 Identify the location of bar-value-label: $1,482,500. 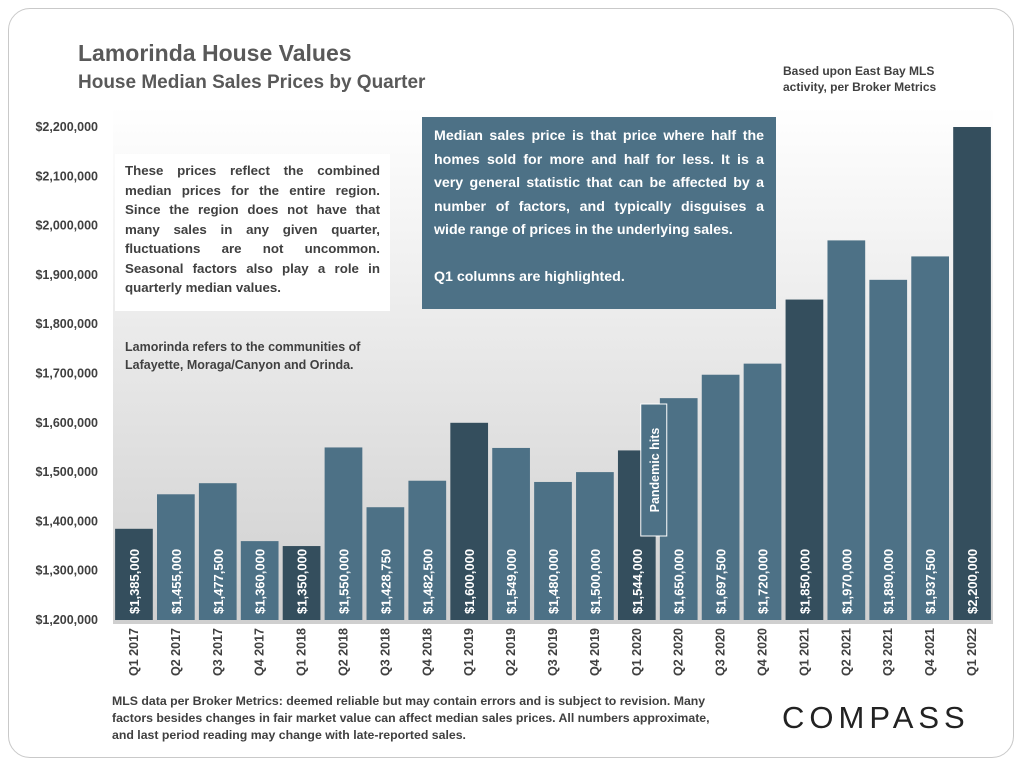
(427, 581).